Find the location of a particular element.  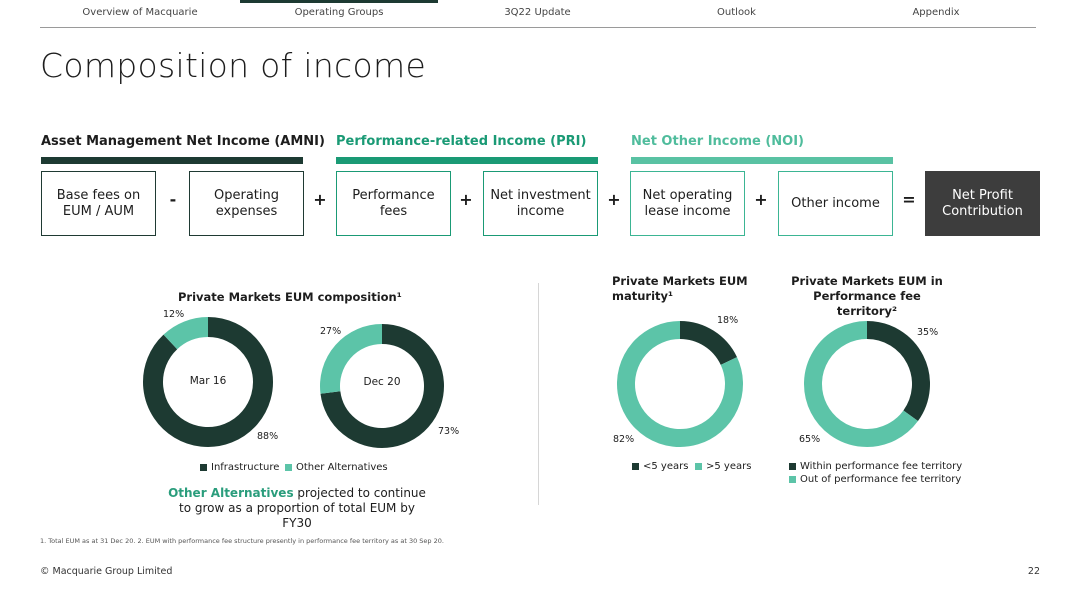

donut-chart-maturity is located at coordinates (680, 384).